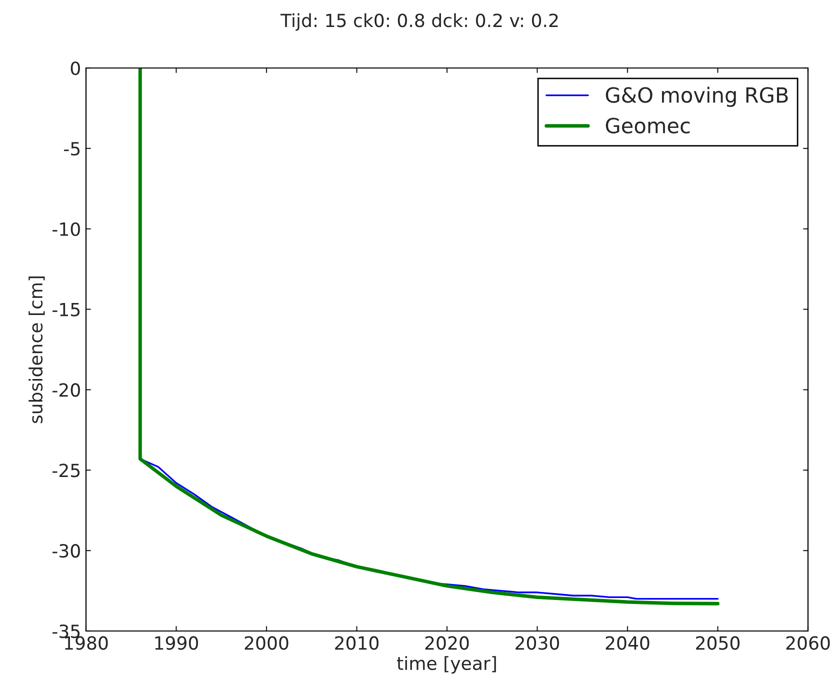 The width and height of the screenshot is (840, 685). I want to click on x-tick-label: 1980, so click(86, 643).